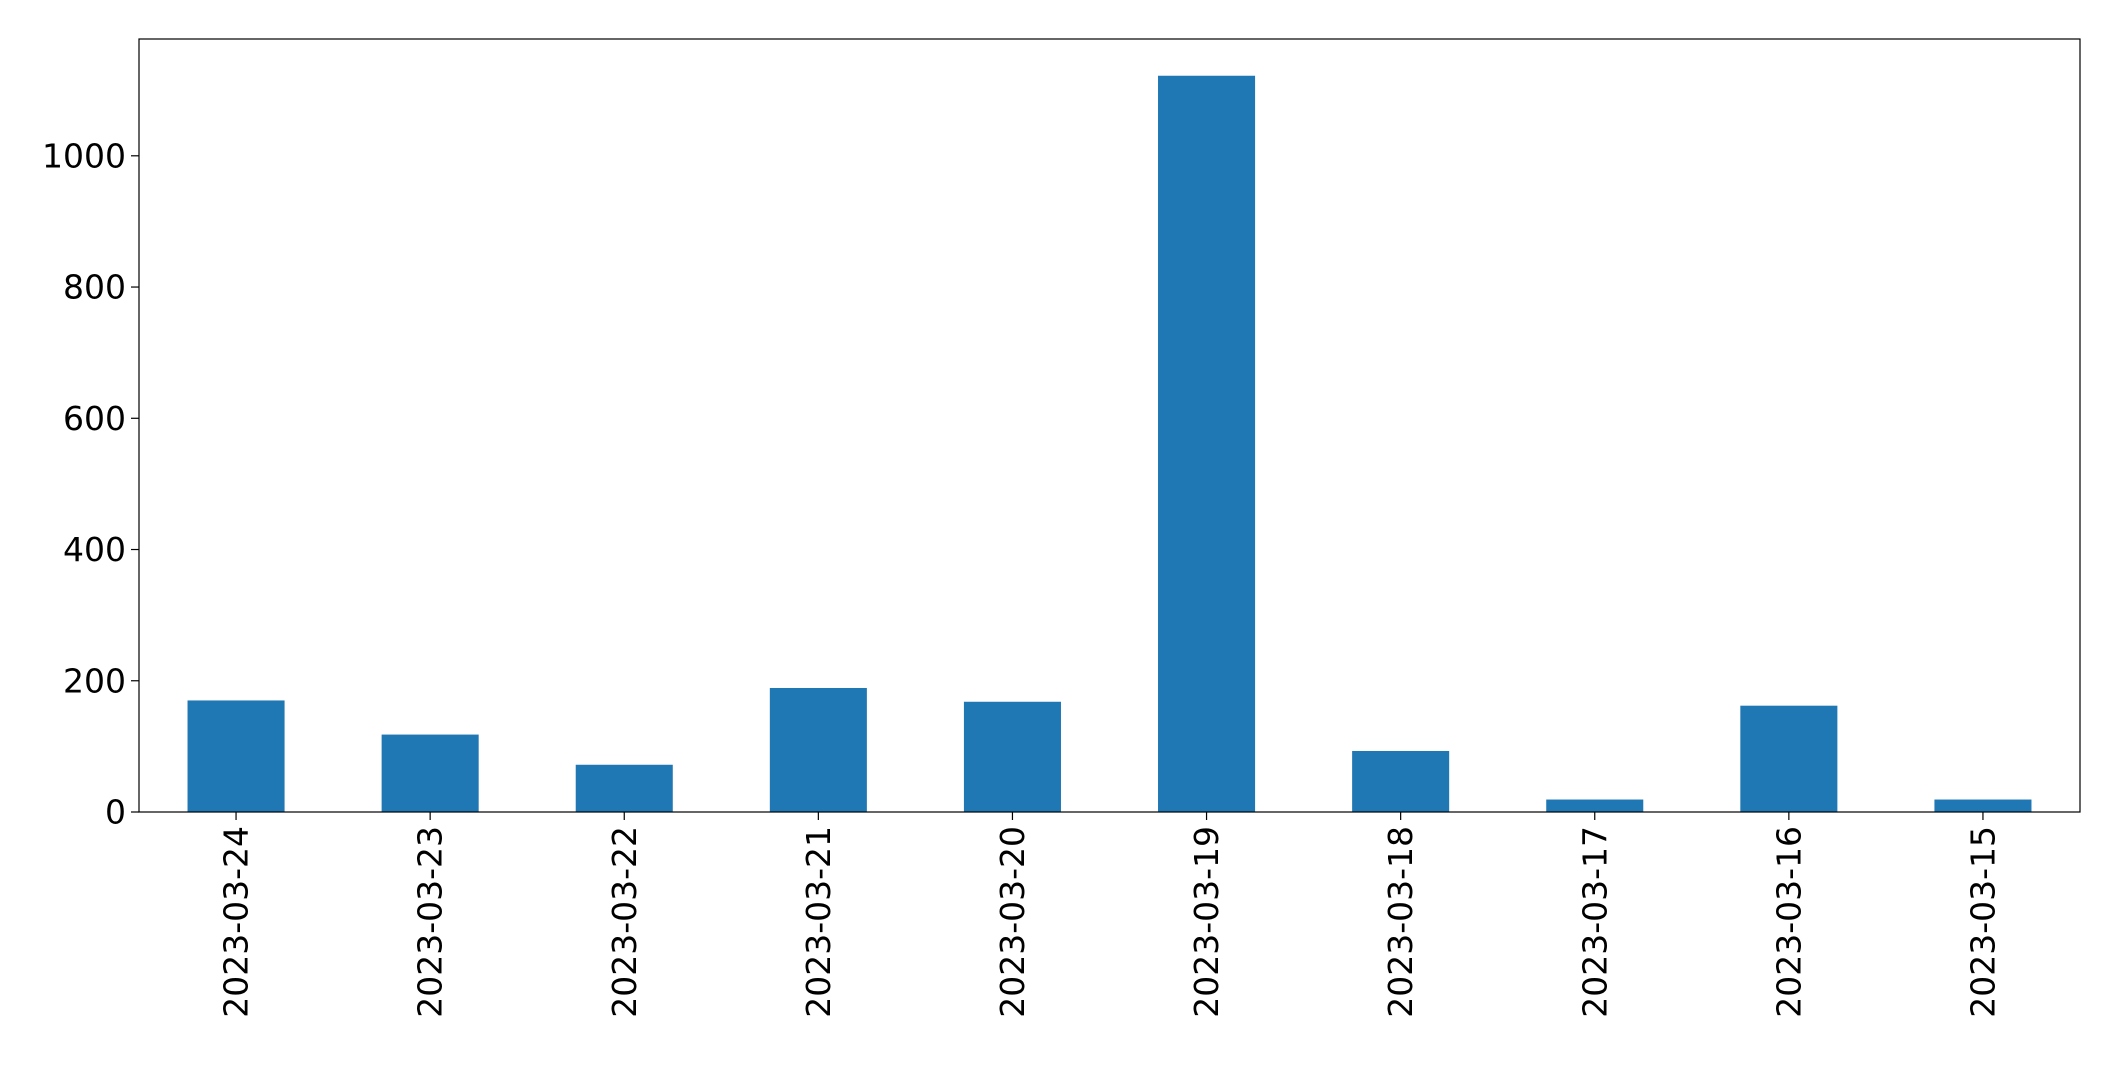 Image resolution: width=2115 pixels, height=1065 pixels. Describe the element at coordinates (1400, 922) in the screenshot. I see `x-tick-label: 2023-03-18` at that location.